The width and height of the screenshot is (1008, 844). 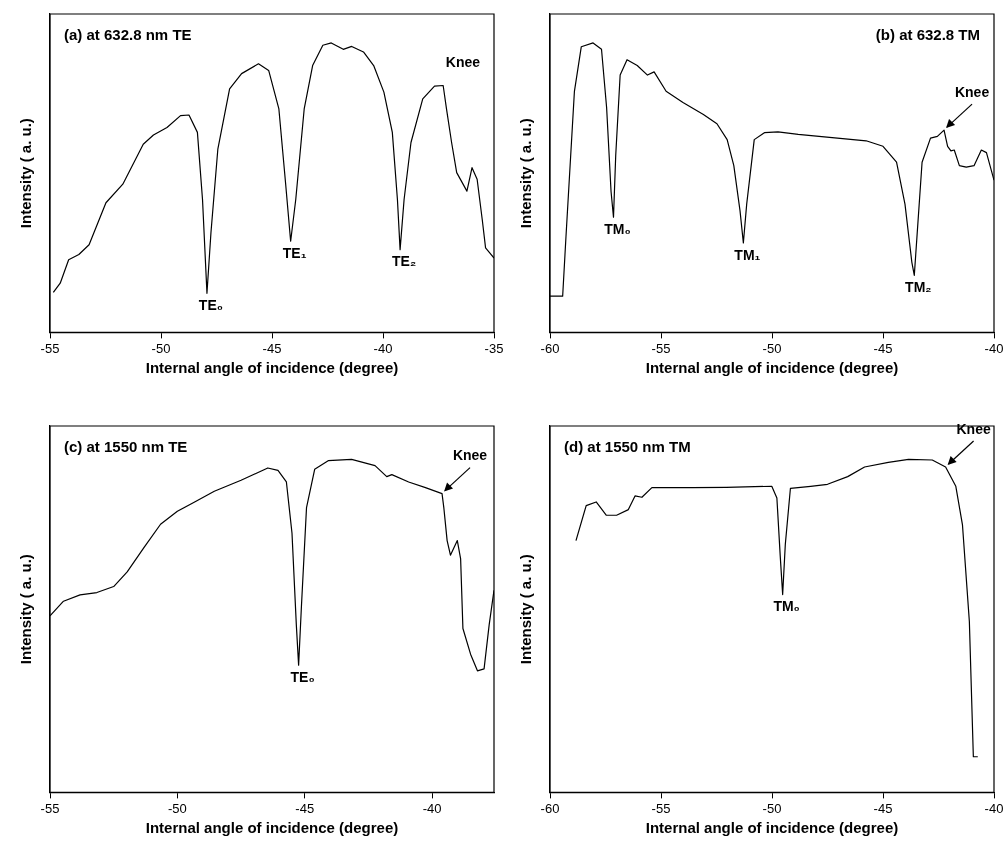 I want to click on chart-title: (d) at 1550 nm TM, so click(x=627, y=446).